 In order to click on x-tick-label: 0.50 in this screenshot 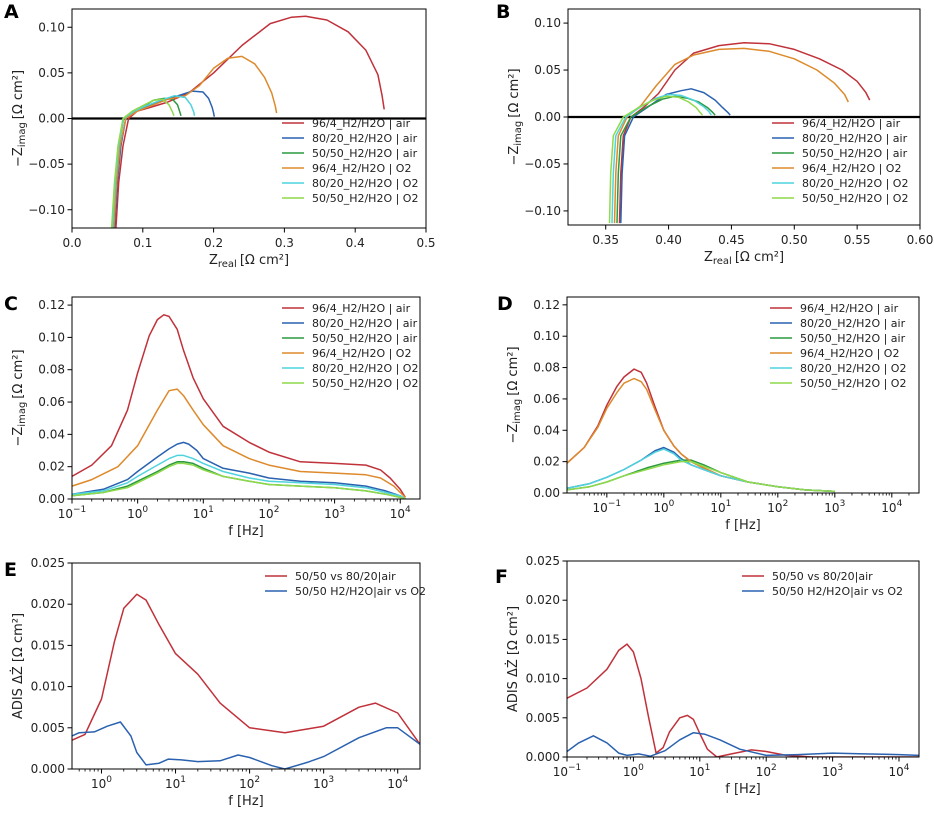, I will do `click(794, 240)`.